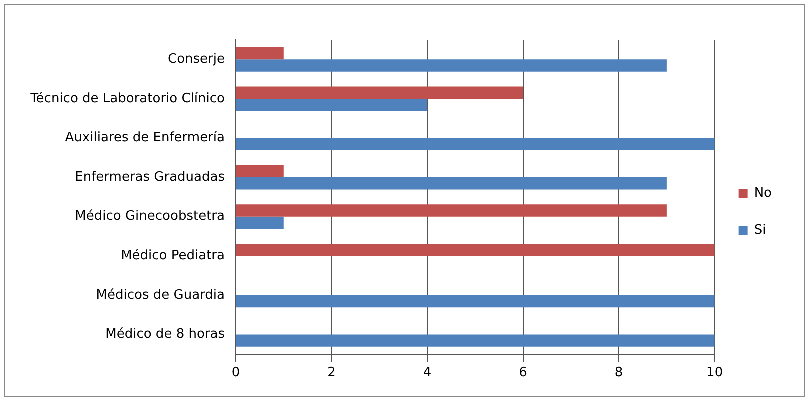 This screenshot has height=401, width=809. I want to click on y-tick-label: Enfermeras Graduadas, so click(150, 177).